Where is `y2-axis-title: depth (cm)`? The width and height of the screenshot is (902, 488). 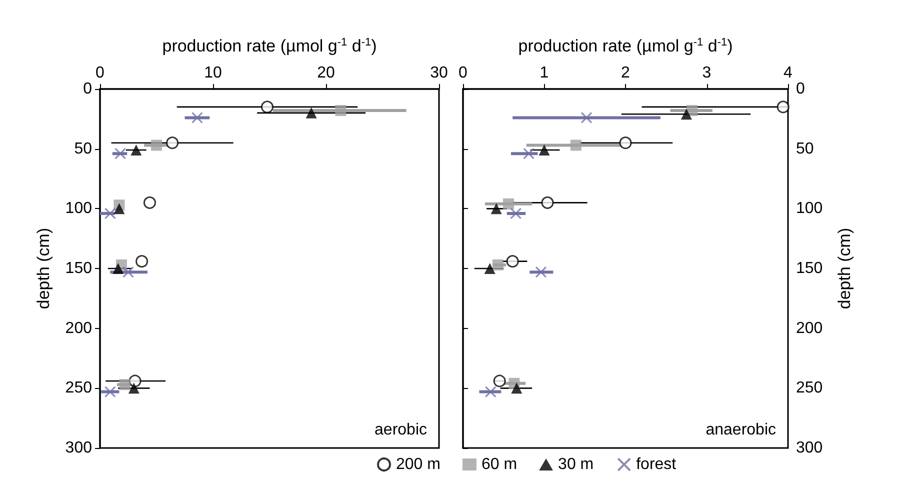 y2-axis-title: depth (cm) is located at coordinates (844, 269).